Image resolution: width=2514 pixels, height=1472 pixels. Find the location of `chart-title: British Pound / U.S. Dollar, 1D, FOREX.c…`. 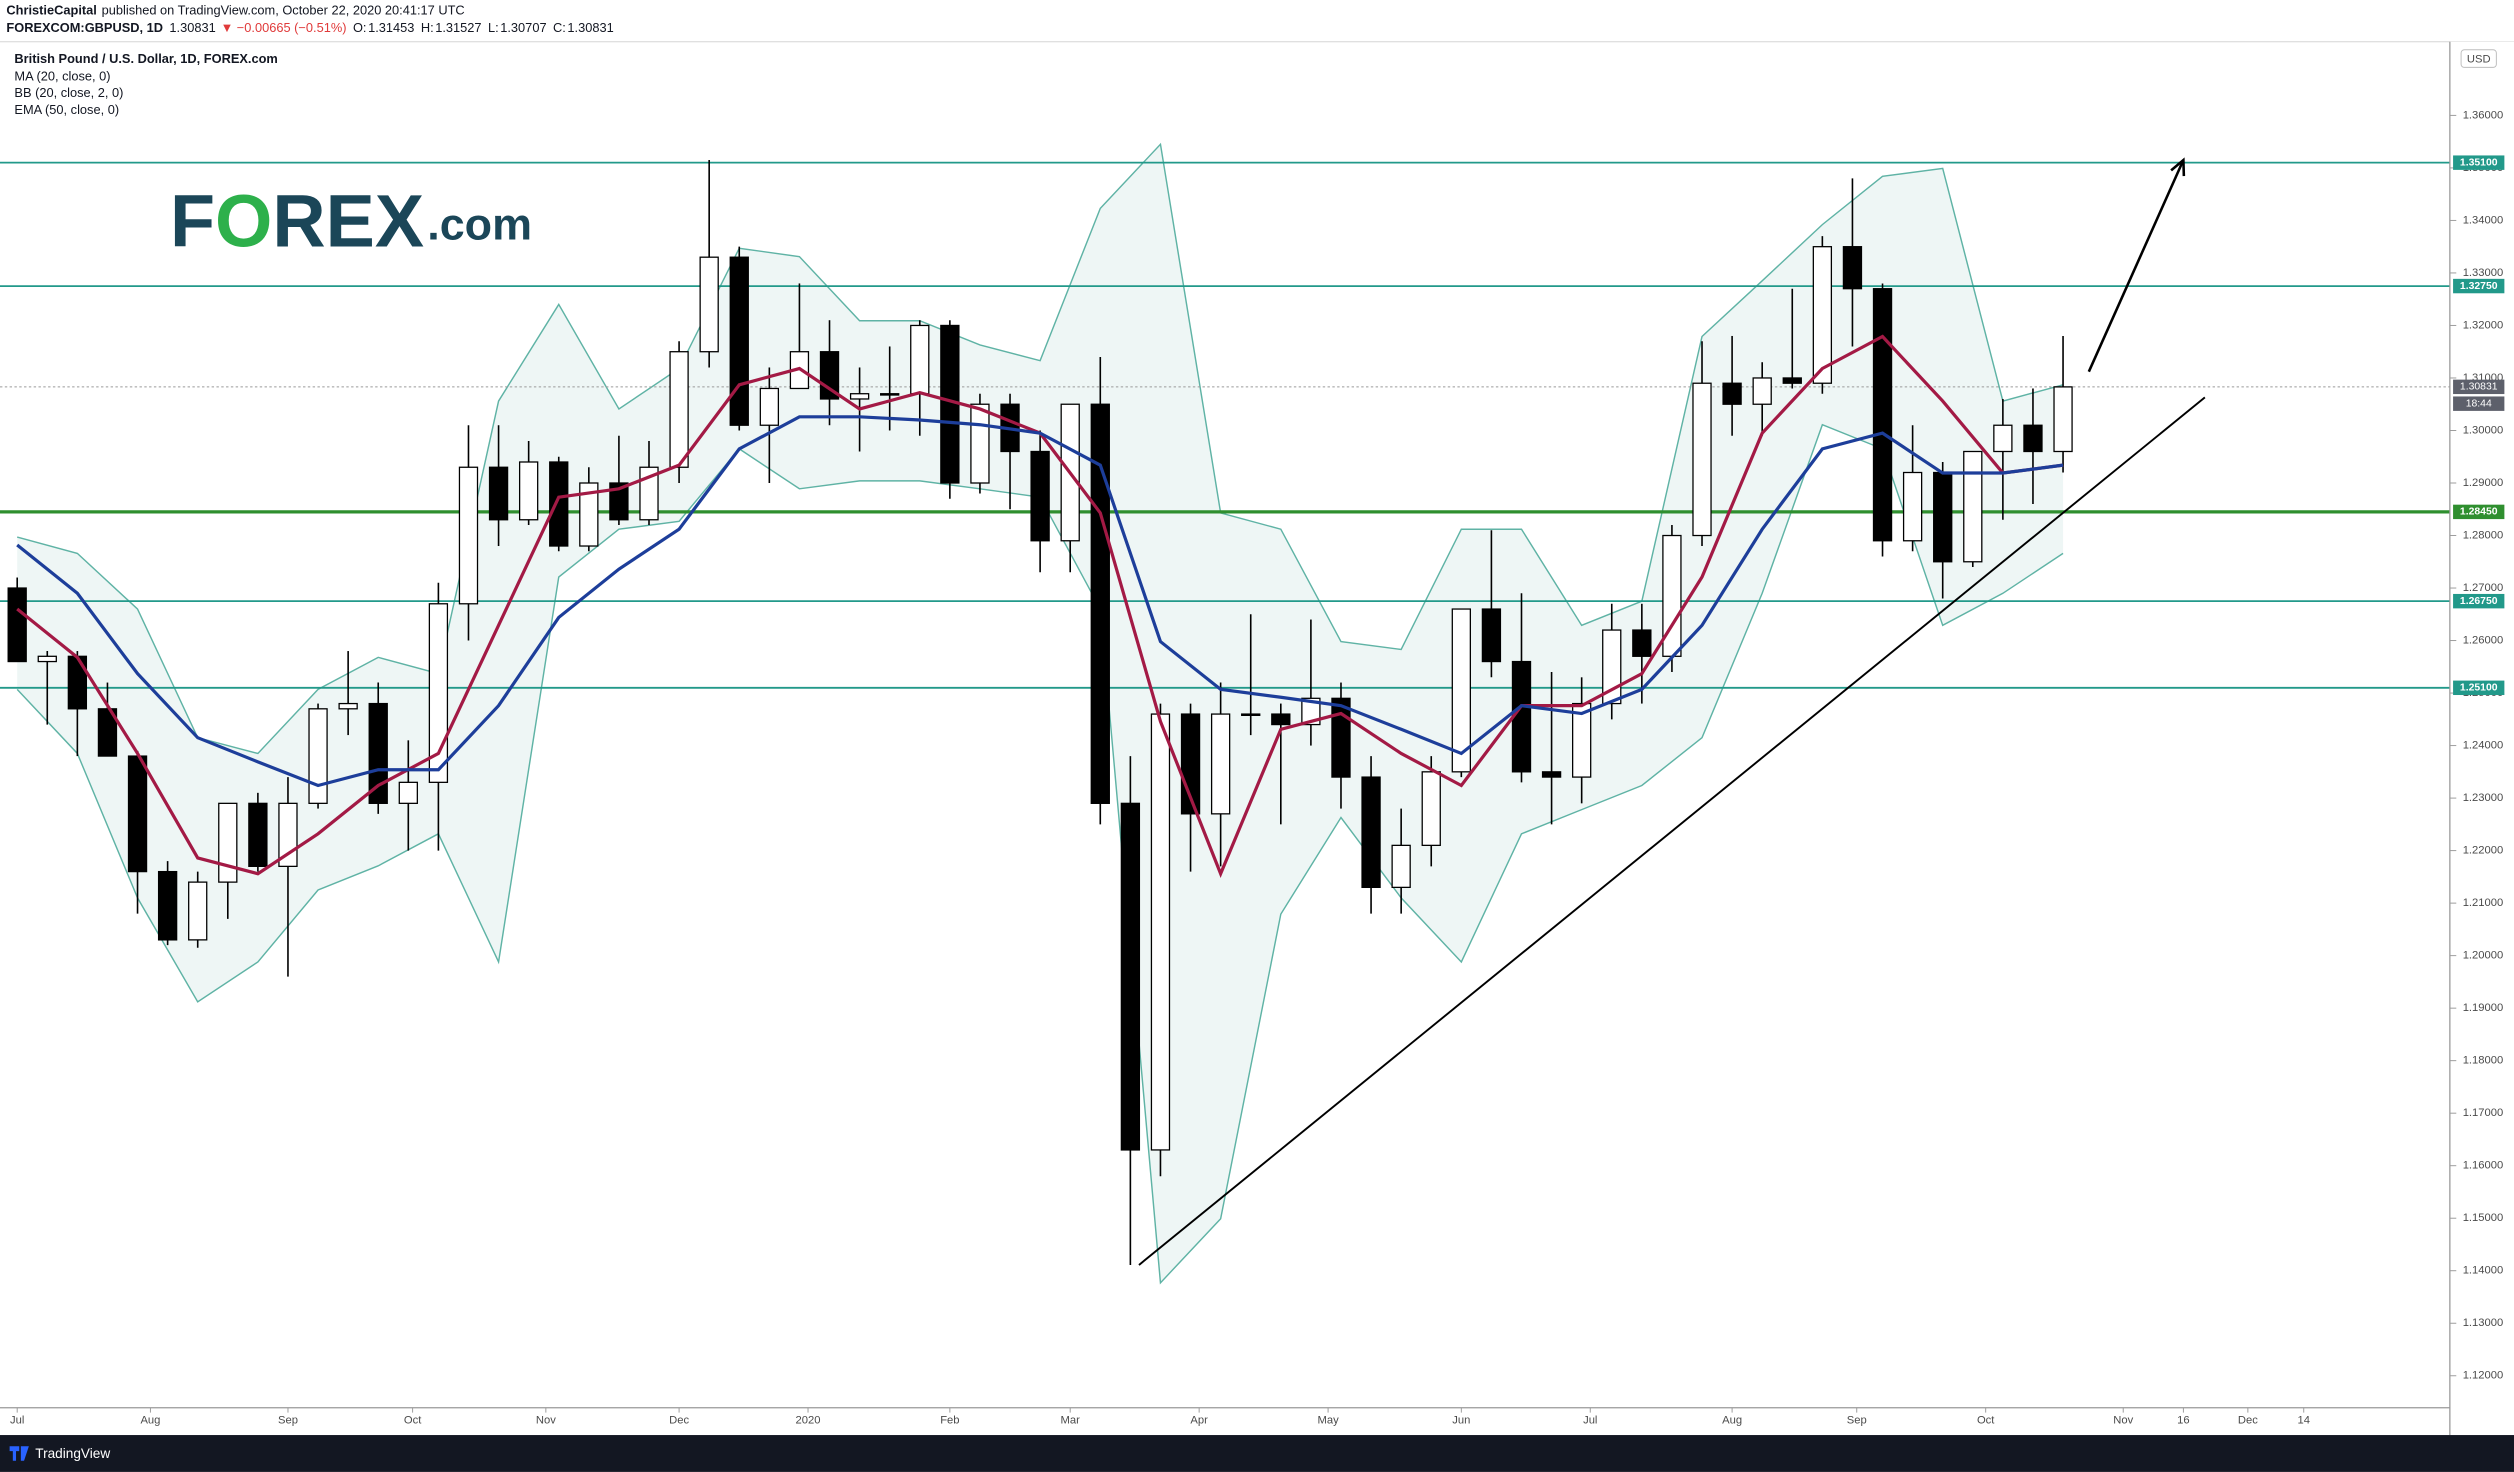

chart-title: British Pound / U.S. Dollar, 1D, FOREX.c… is located at coordinates (145, 58).